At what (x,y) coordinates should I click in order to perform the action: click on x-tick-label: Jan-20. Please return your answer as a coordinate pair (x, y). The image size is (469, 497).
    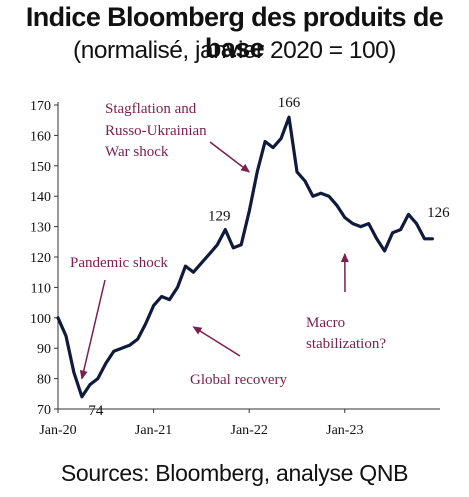
    Looking at the image, I should click on (57, 430).